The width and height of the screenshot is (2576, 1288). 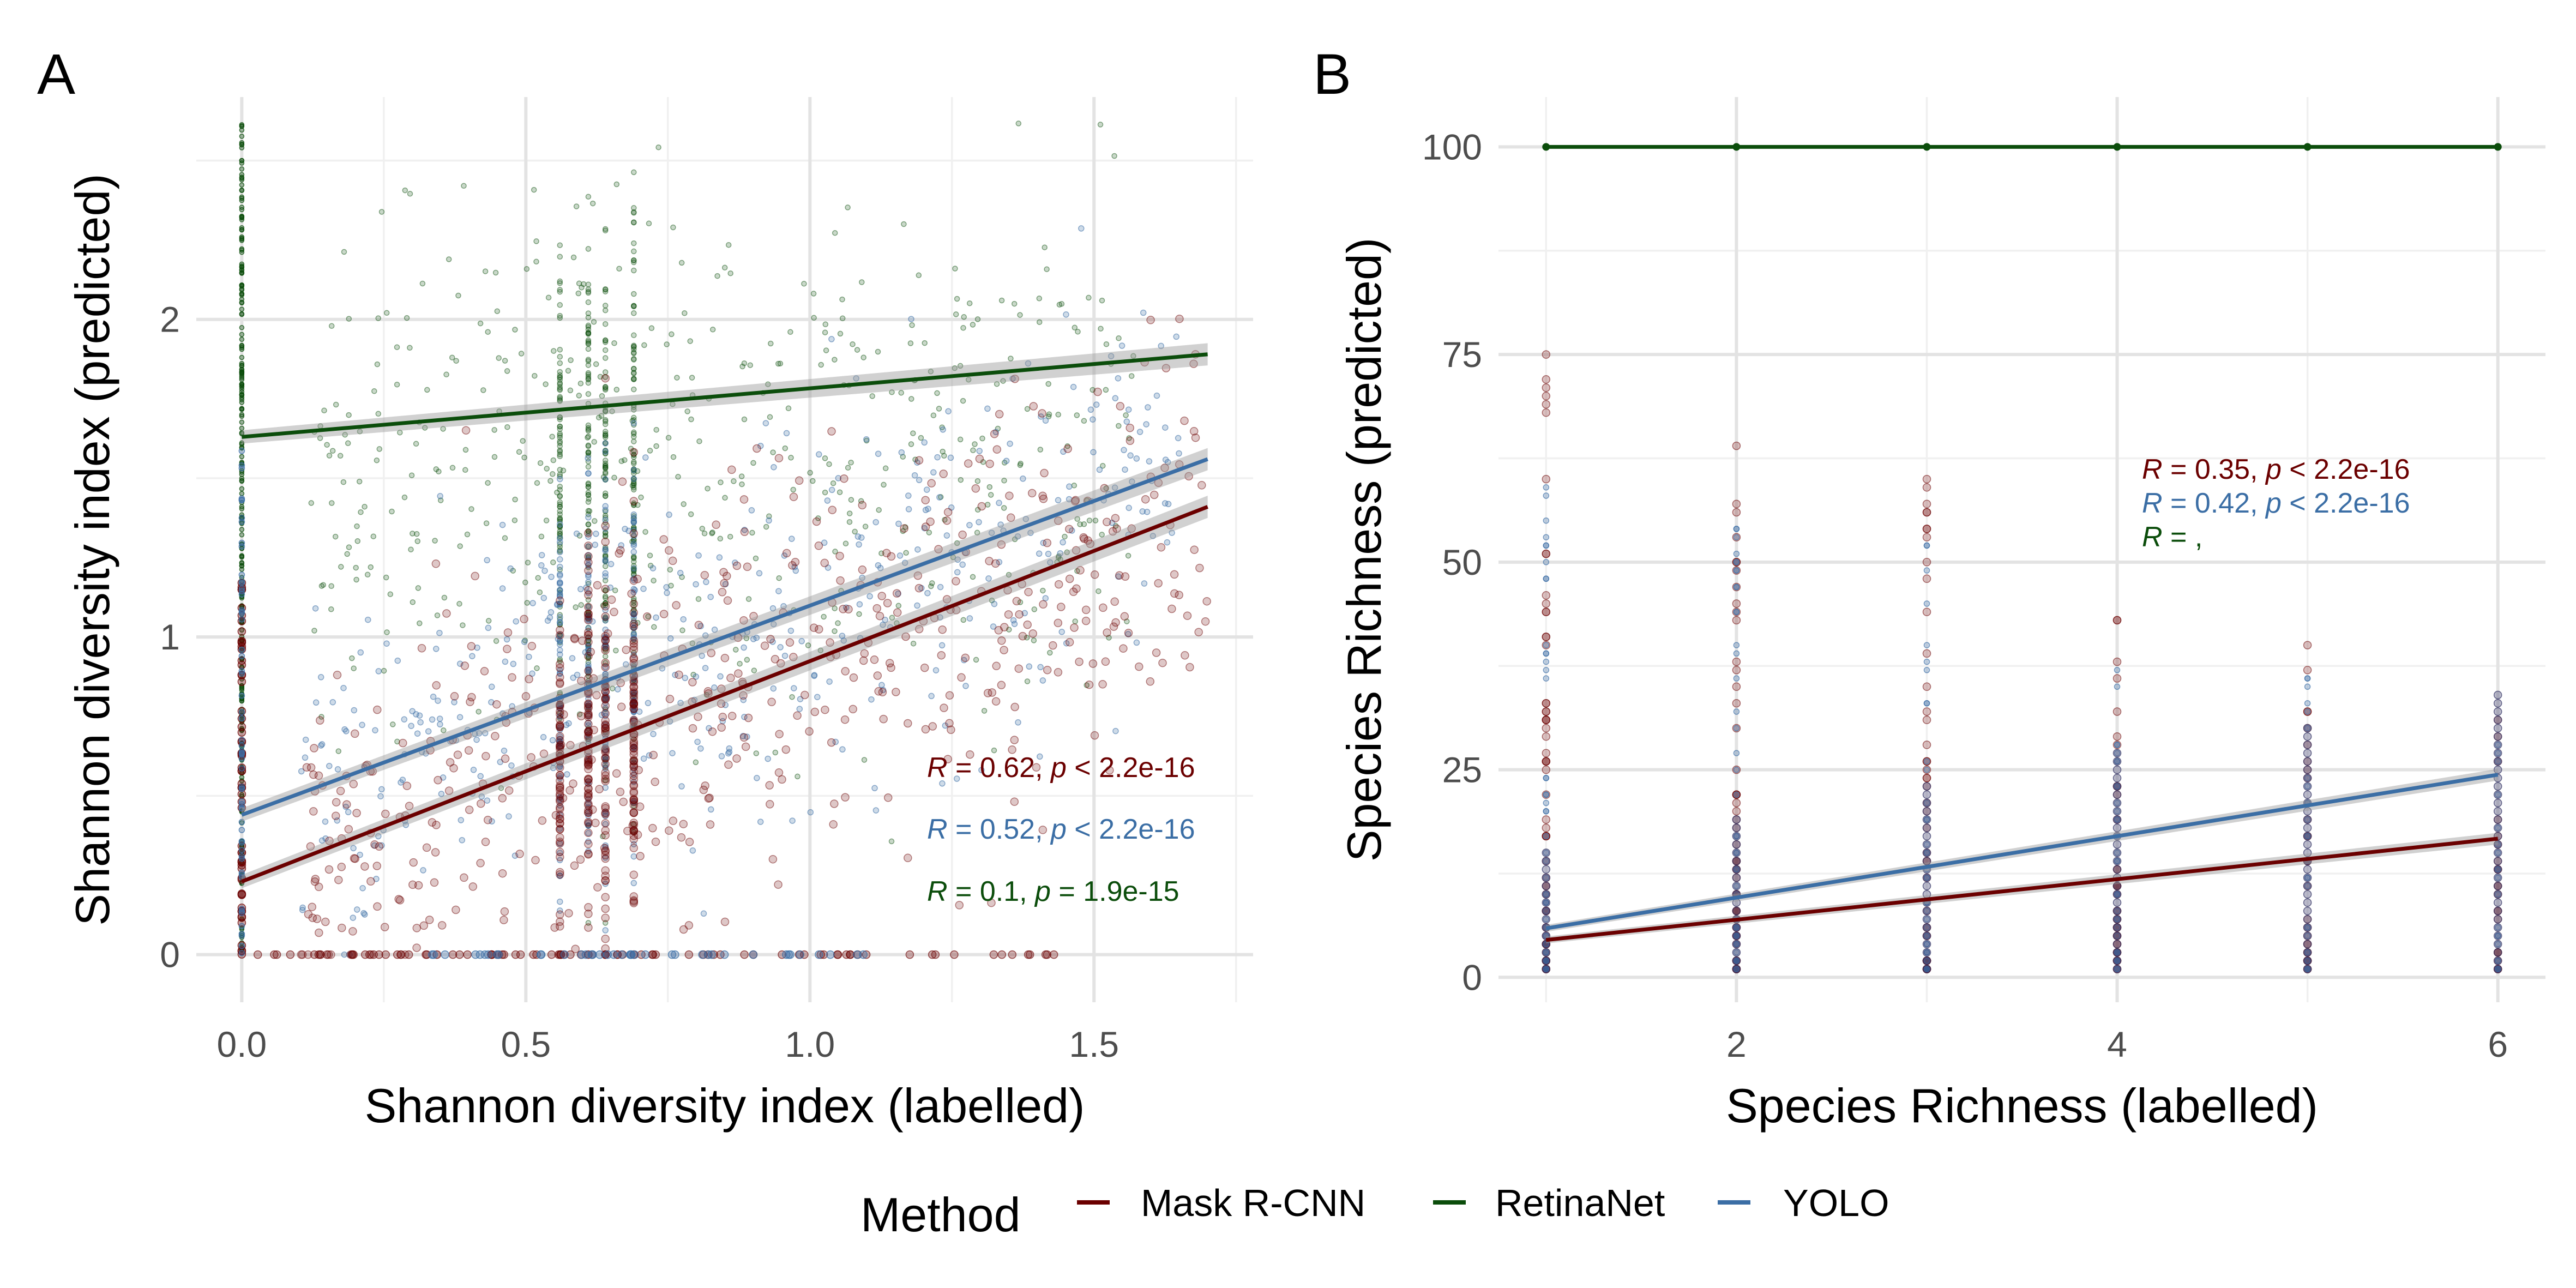 I want to click on stat-p-symbol: p, so click(x=1058, y=829).